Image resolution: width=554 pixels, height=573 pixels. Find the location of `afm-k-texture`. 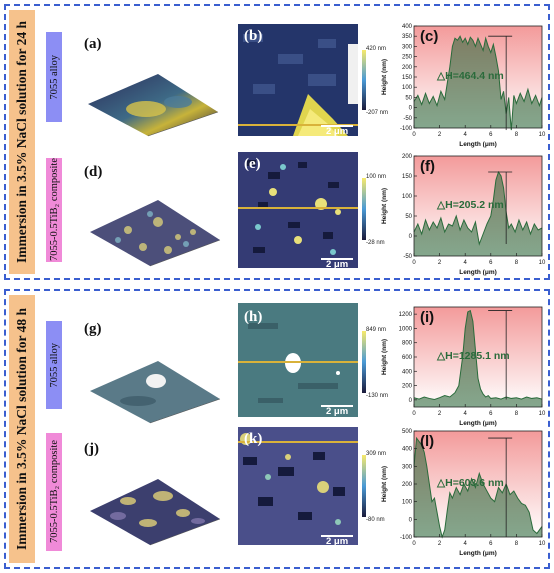

afm-k-texture is located at coordinates (298, 486).